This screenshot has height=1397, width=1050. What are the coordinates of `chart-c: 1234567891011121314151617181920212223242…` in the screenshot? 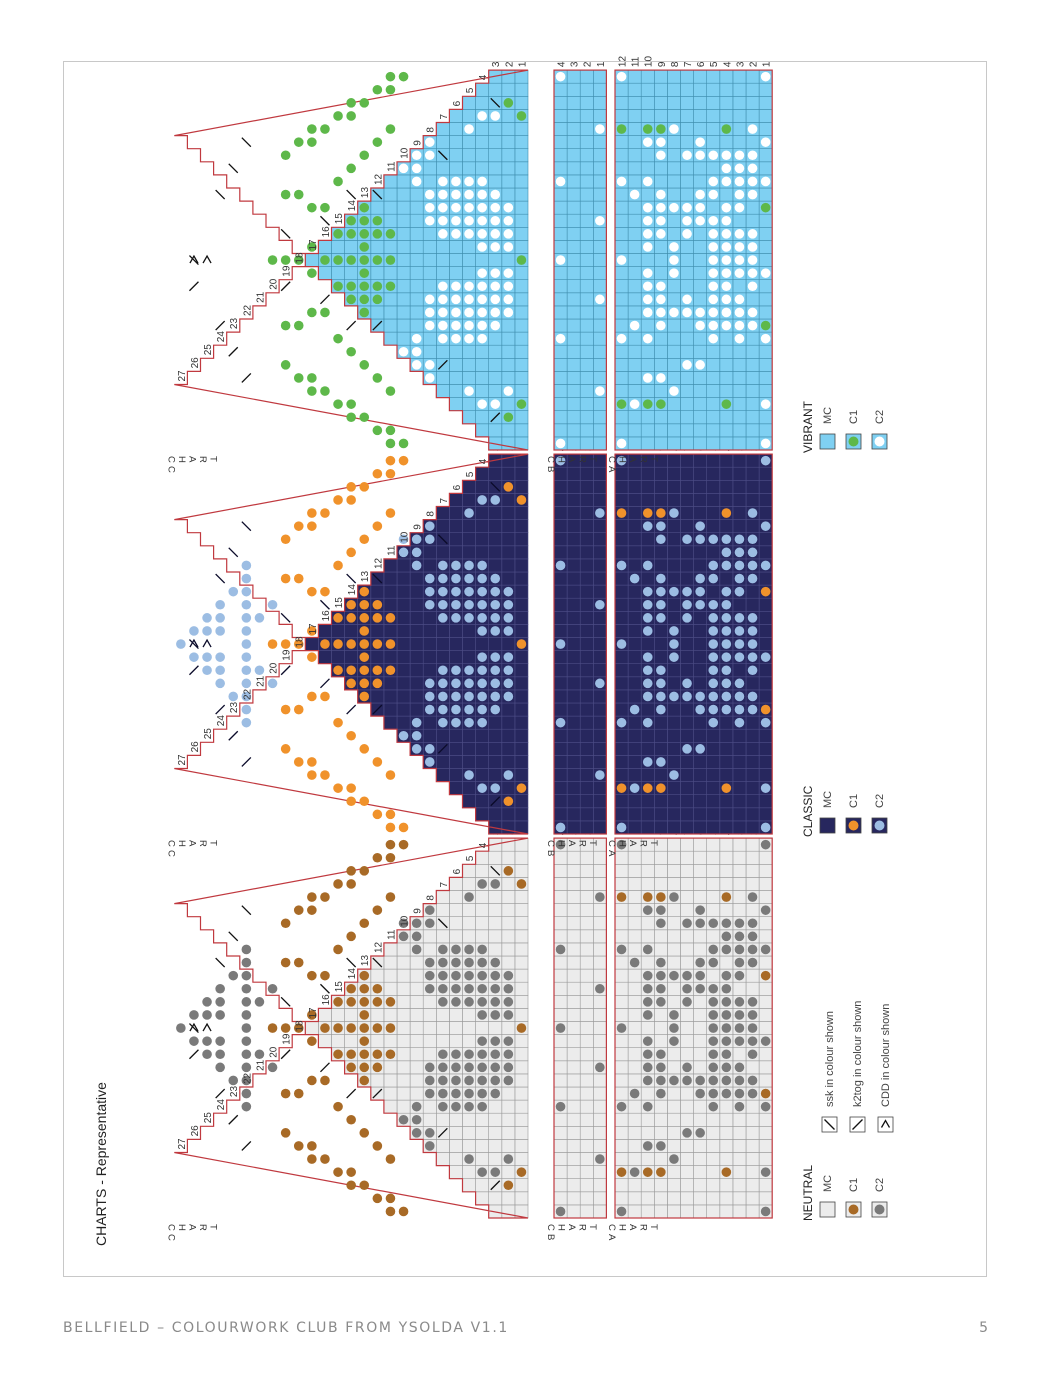 It's located at (346, 1035).